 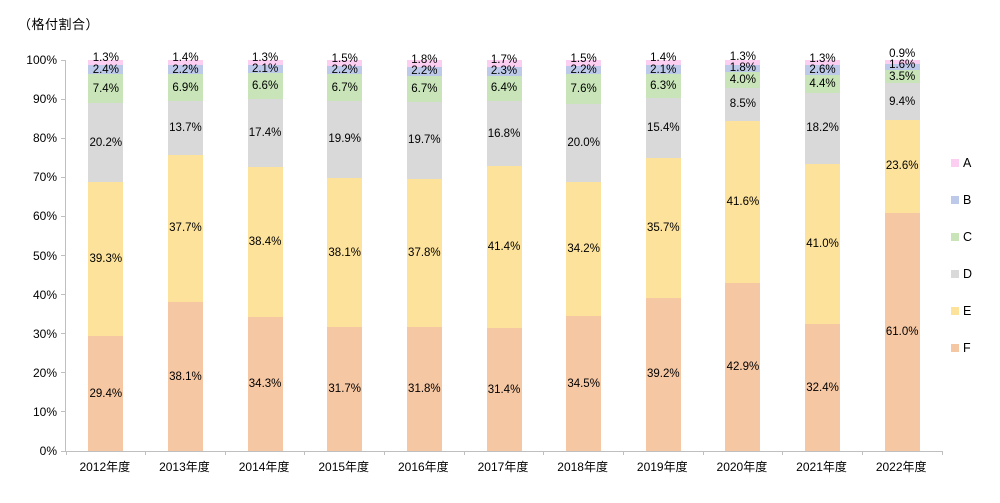 I want to click on legend-item-label: B, so click(x=967, y=200).